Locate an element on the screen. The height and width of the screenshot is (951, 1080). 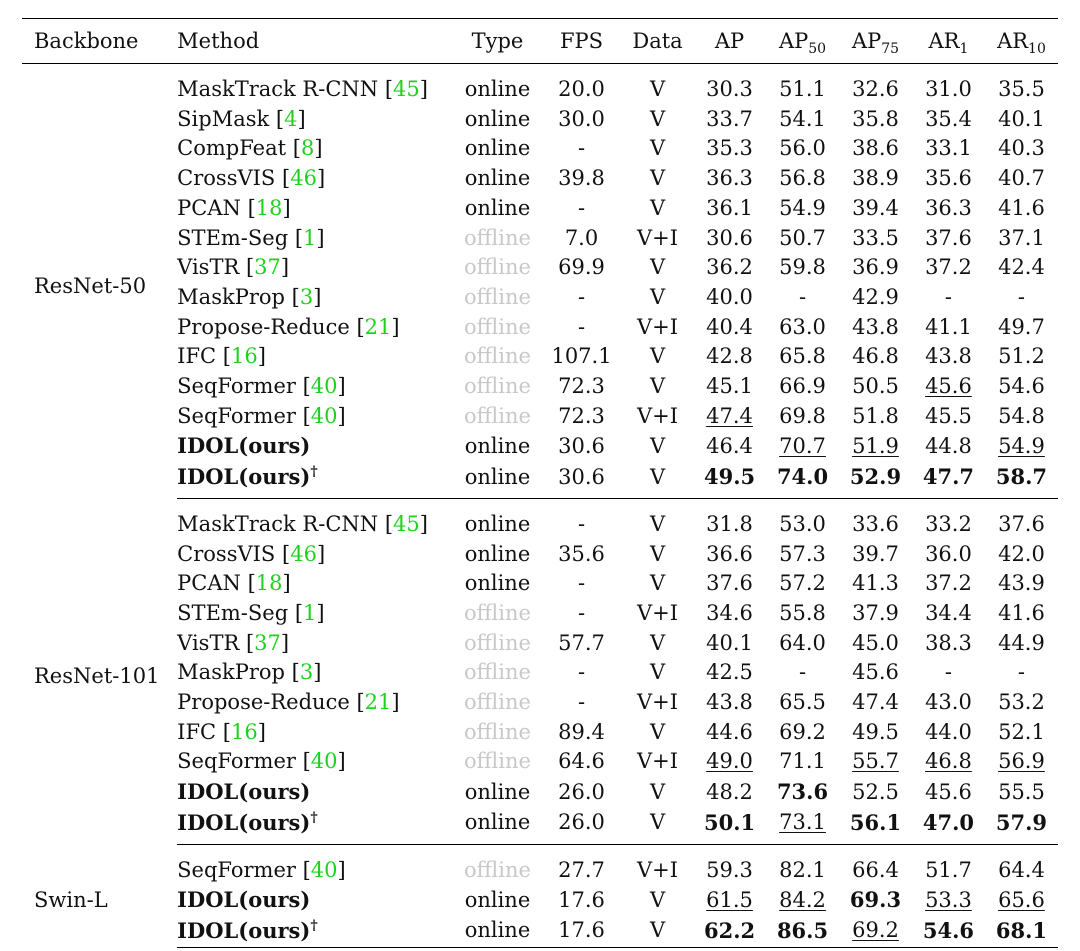
ap-value: 47.4 is located at coordinates (729, 415).